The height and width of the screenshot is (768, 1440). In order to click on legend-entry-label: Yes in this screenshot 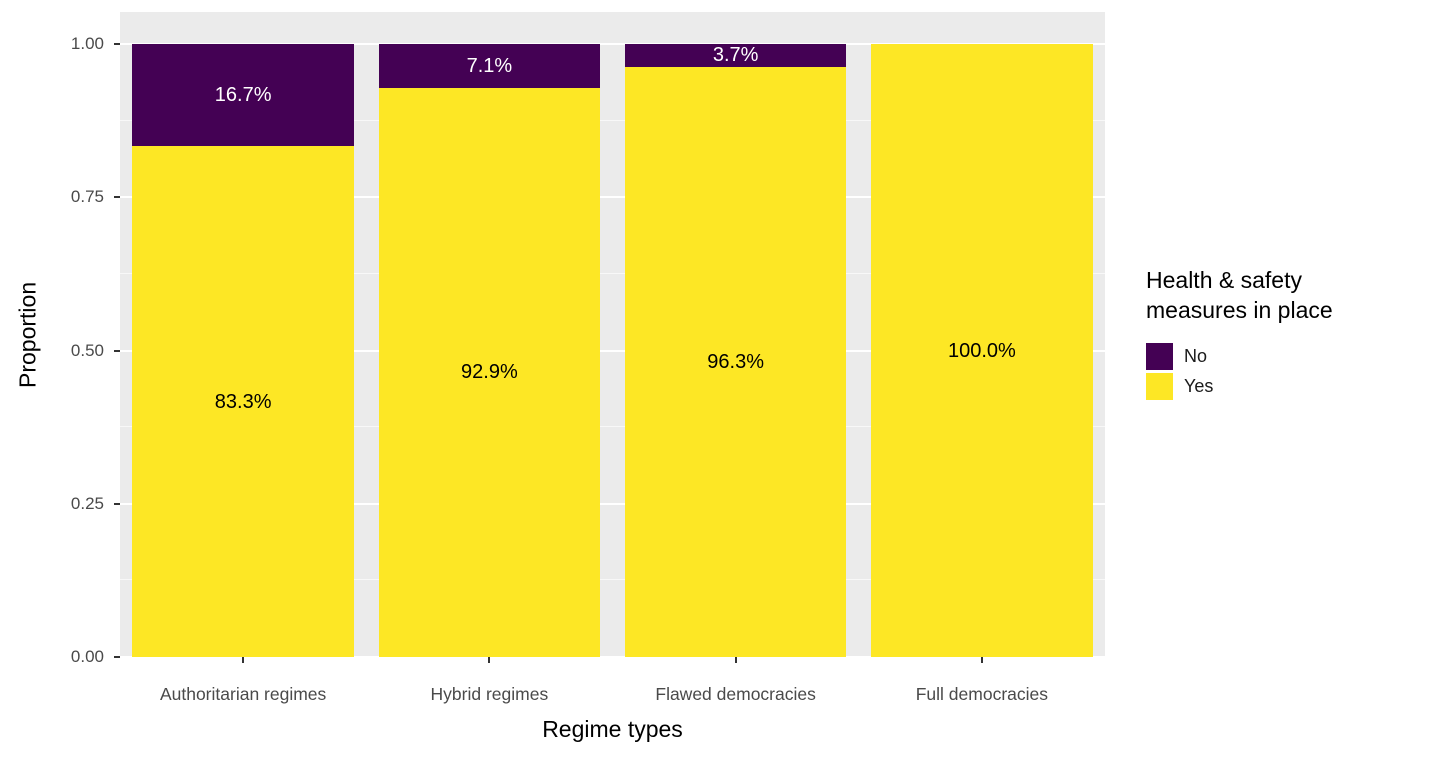, I will do `click(1199, 385)`.